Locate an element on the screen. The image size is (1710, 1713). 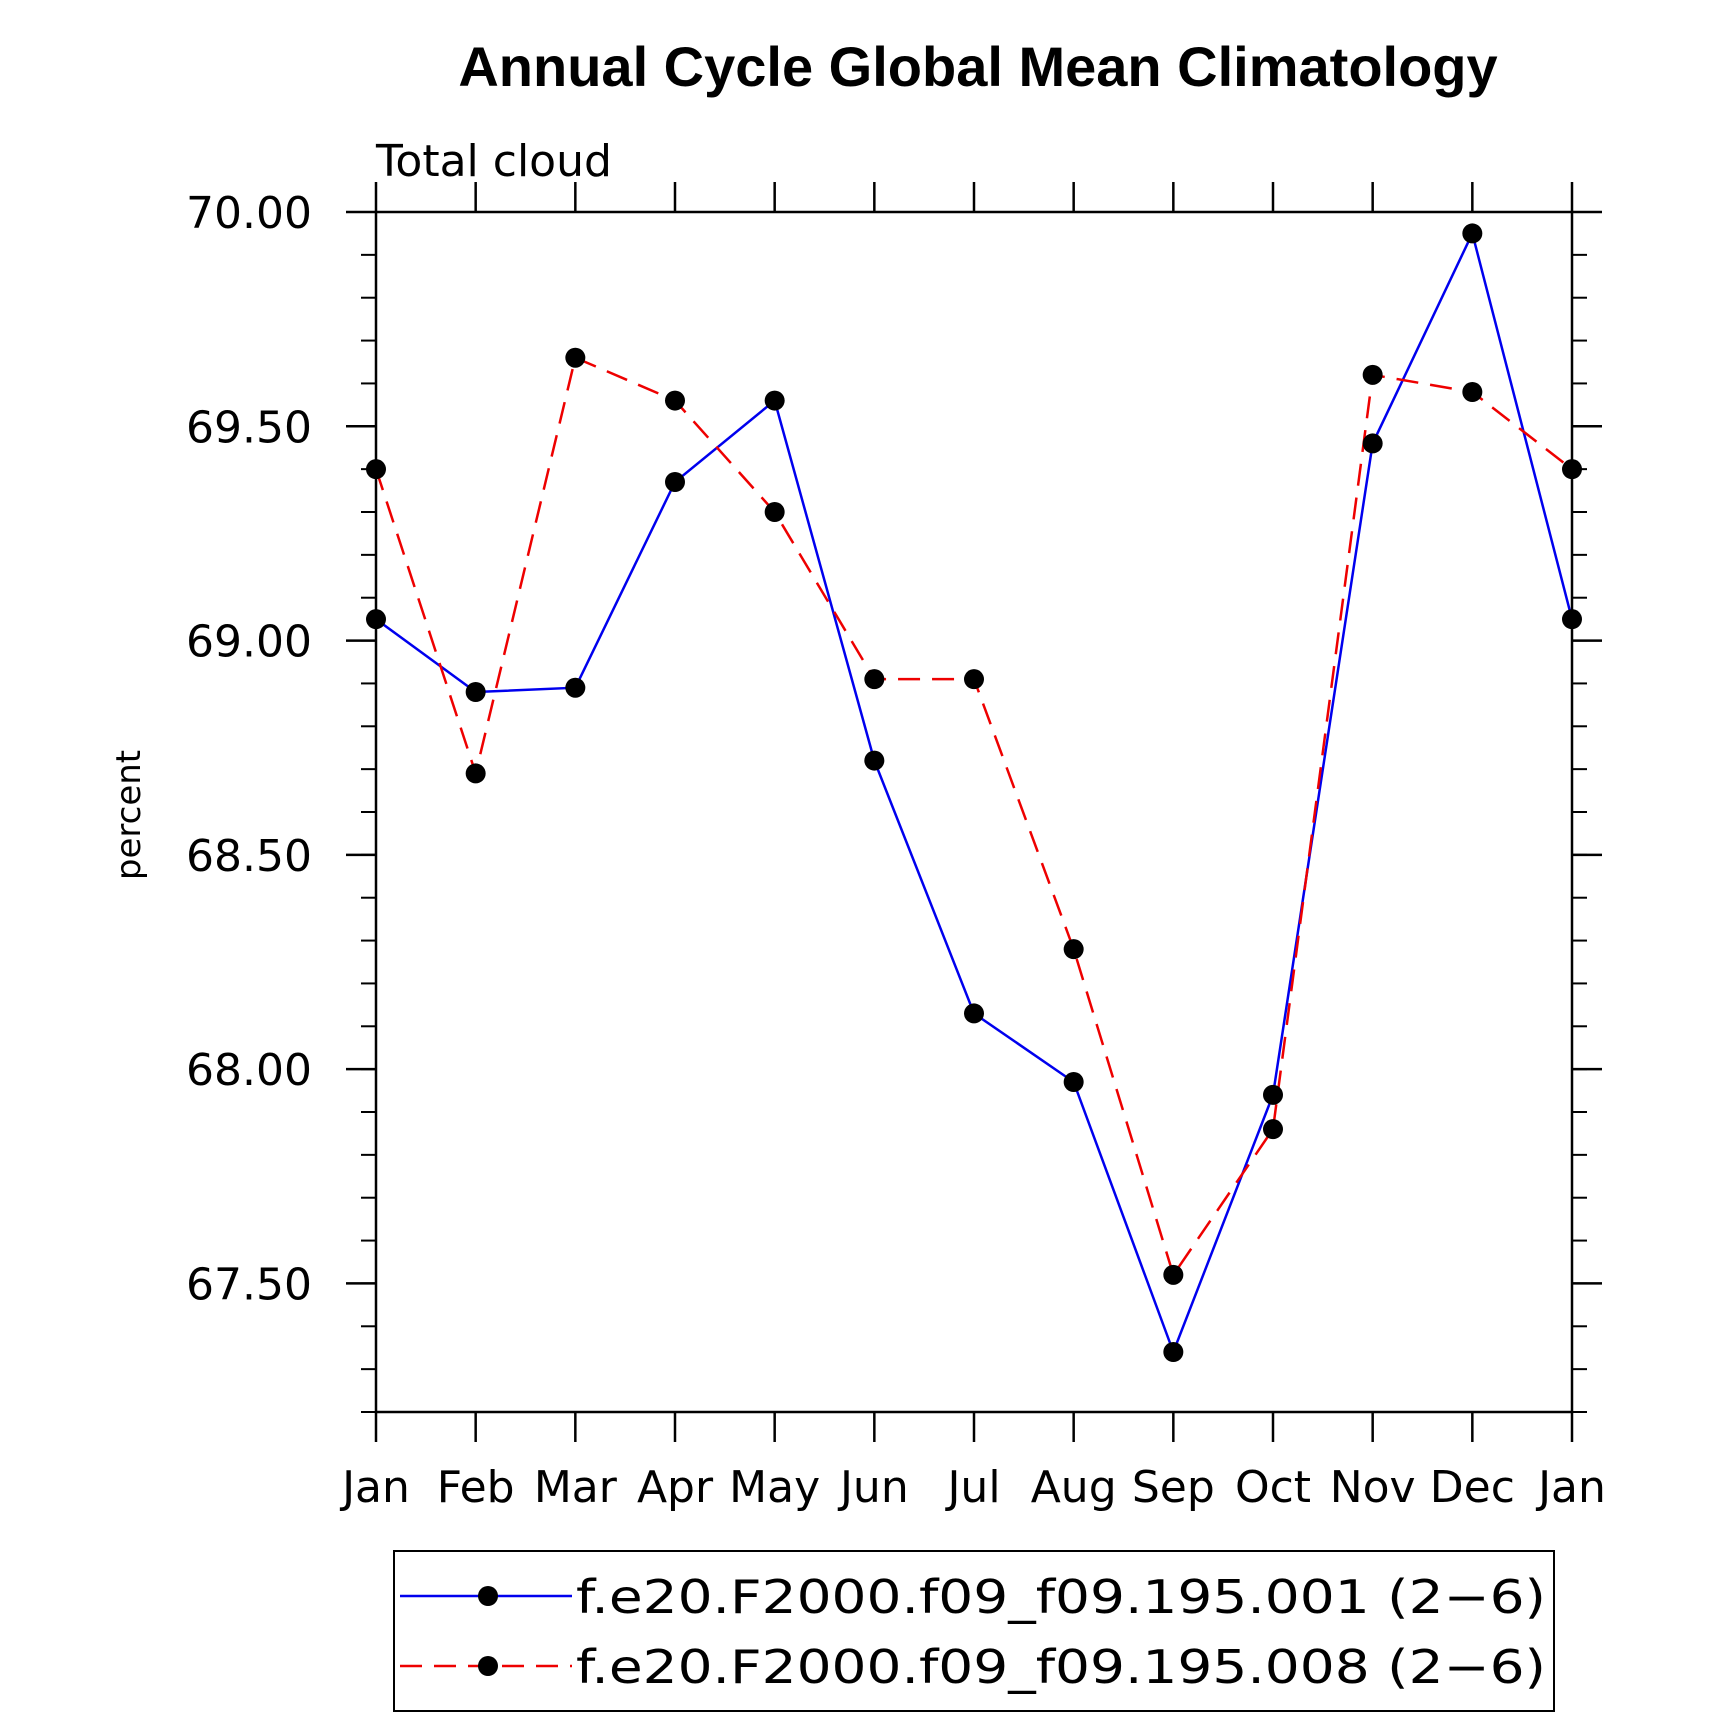
x-tick-label: Aug is located at coordinates (1074, 1487).